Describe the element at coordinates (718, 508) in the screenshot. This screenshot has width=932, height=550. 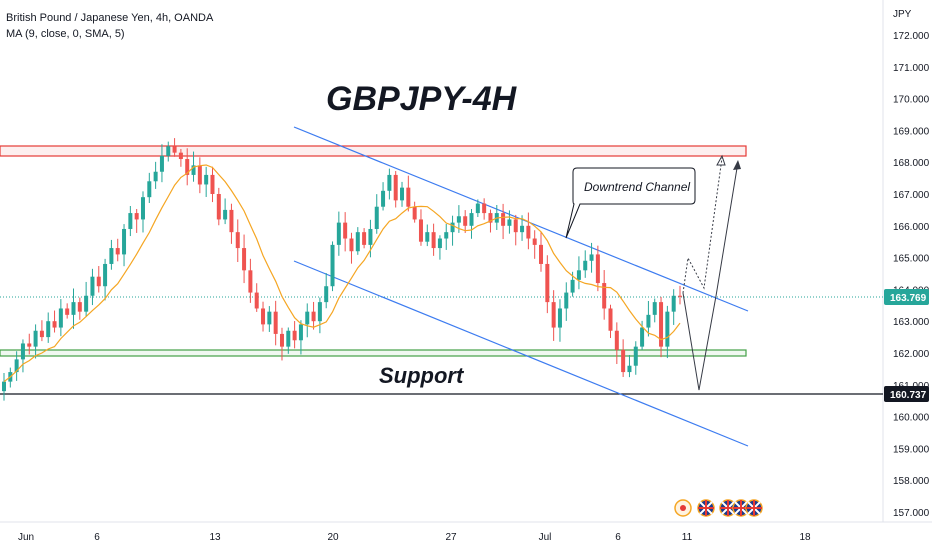
I see `economic-events` at that location.